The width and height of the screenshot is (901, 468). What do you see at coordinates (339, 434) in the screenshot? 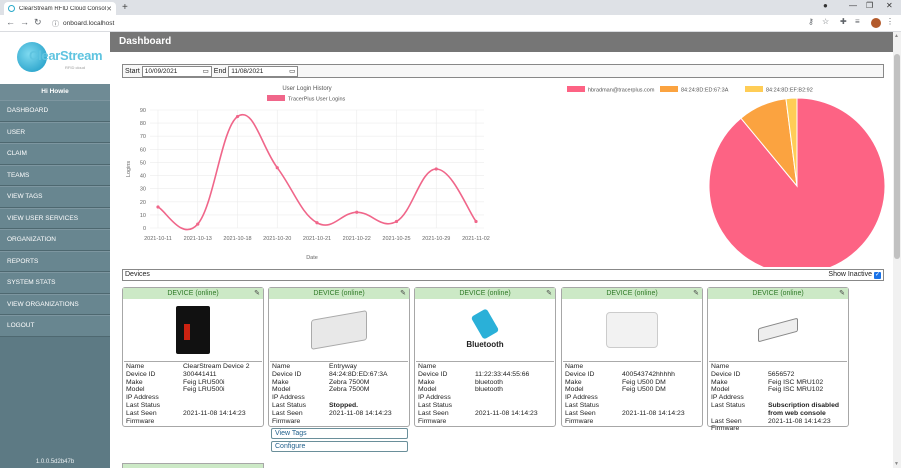
I see `view-tags-button: View Tags` at bounding box center [339, 434].